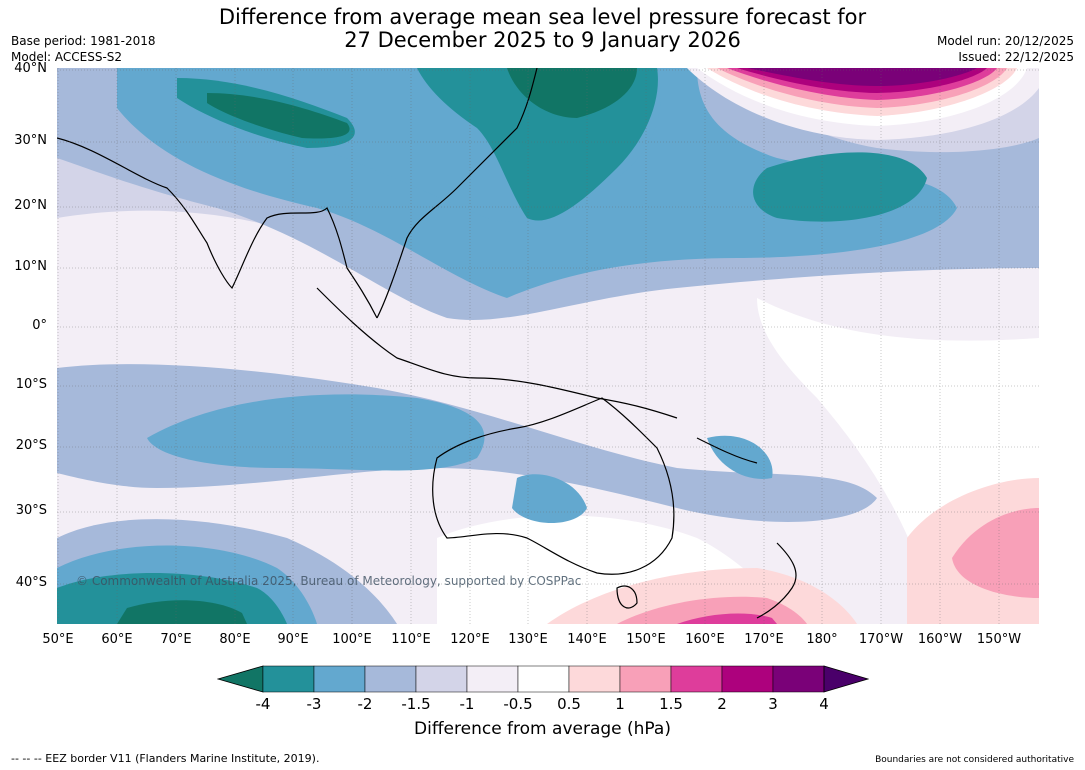 Image resolution: width=1085 pixels, height=770 pixels. What do you see at coordinates (83, 49) in the screenshot?
I see `meta-left: Base period: 1981-2018 Model: ACCESS-S2` at bounding box center [83, 49].